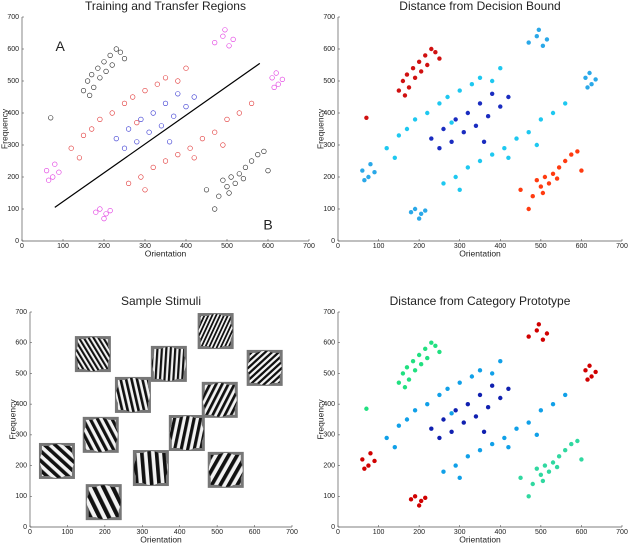 This screenshot has width=640, height=546. I want to click on x-axis-label: Orientation, so click(161, 539).